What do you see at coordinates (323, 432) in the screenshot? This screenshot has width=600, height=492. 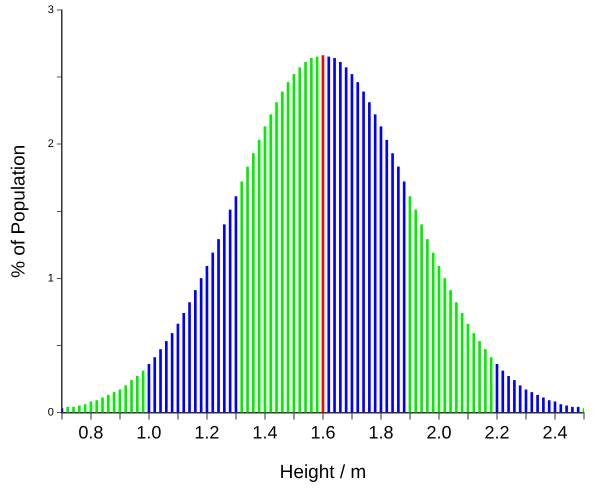 I see `x-tick-label: 1.6` at bounding box center [323, 432].